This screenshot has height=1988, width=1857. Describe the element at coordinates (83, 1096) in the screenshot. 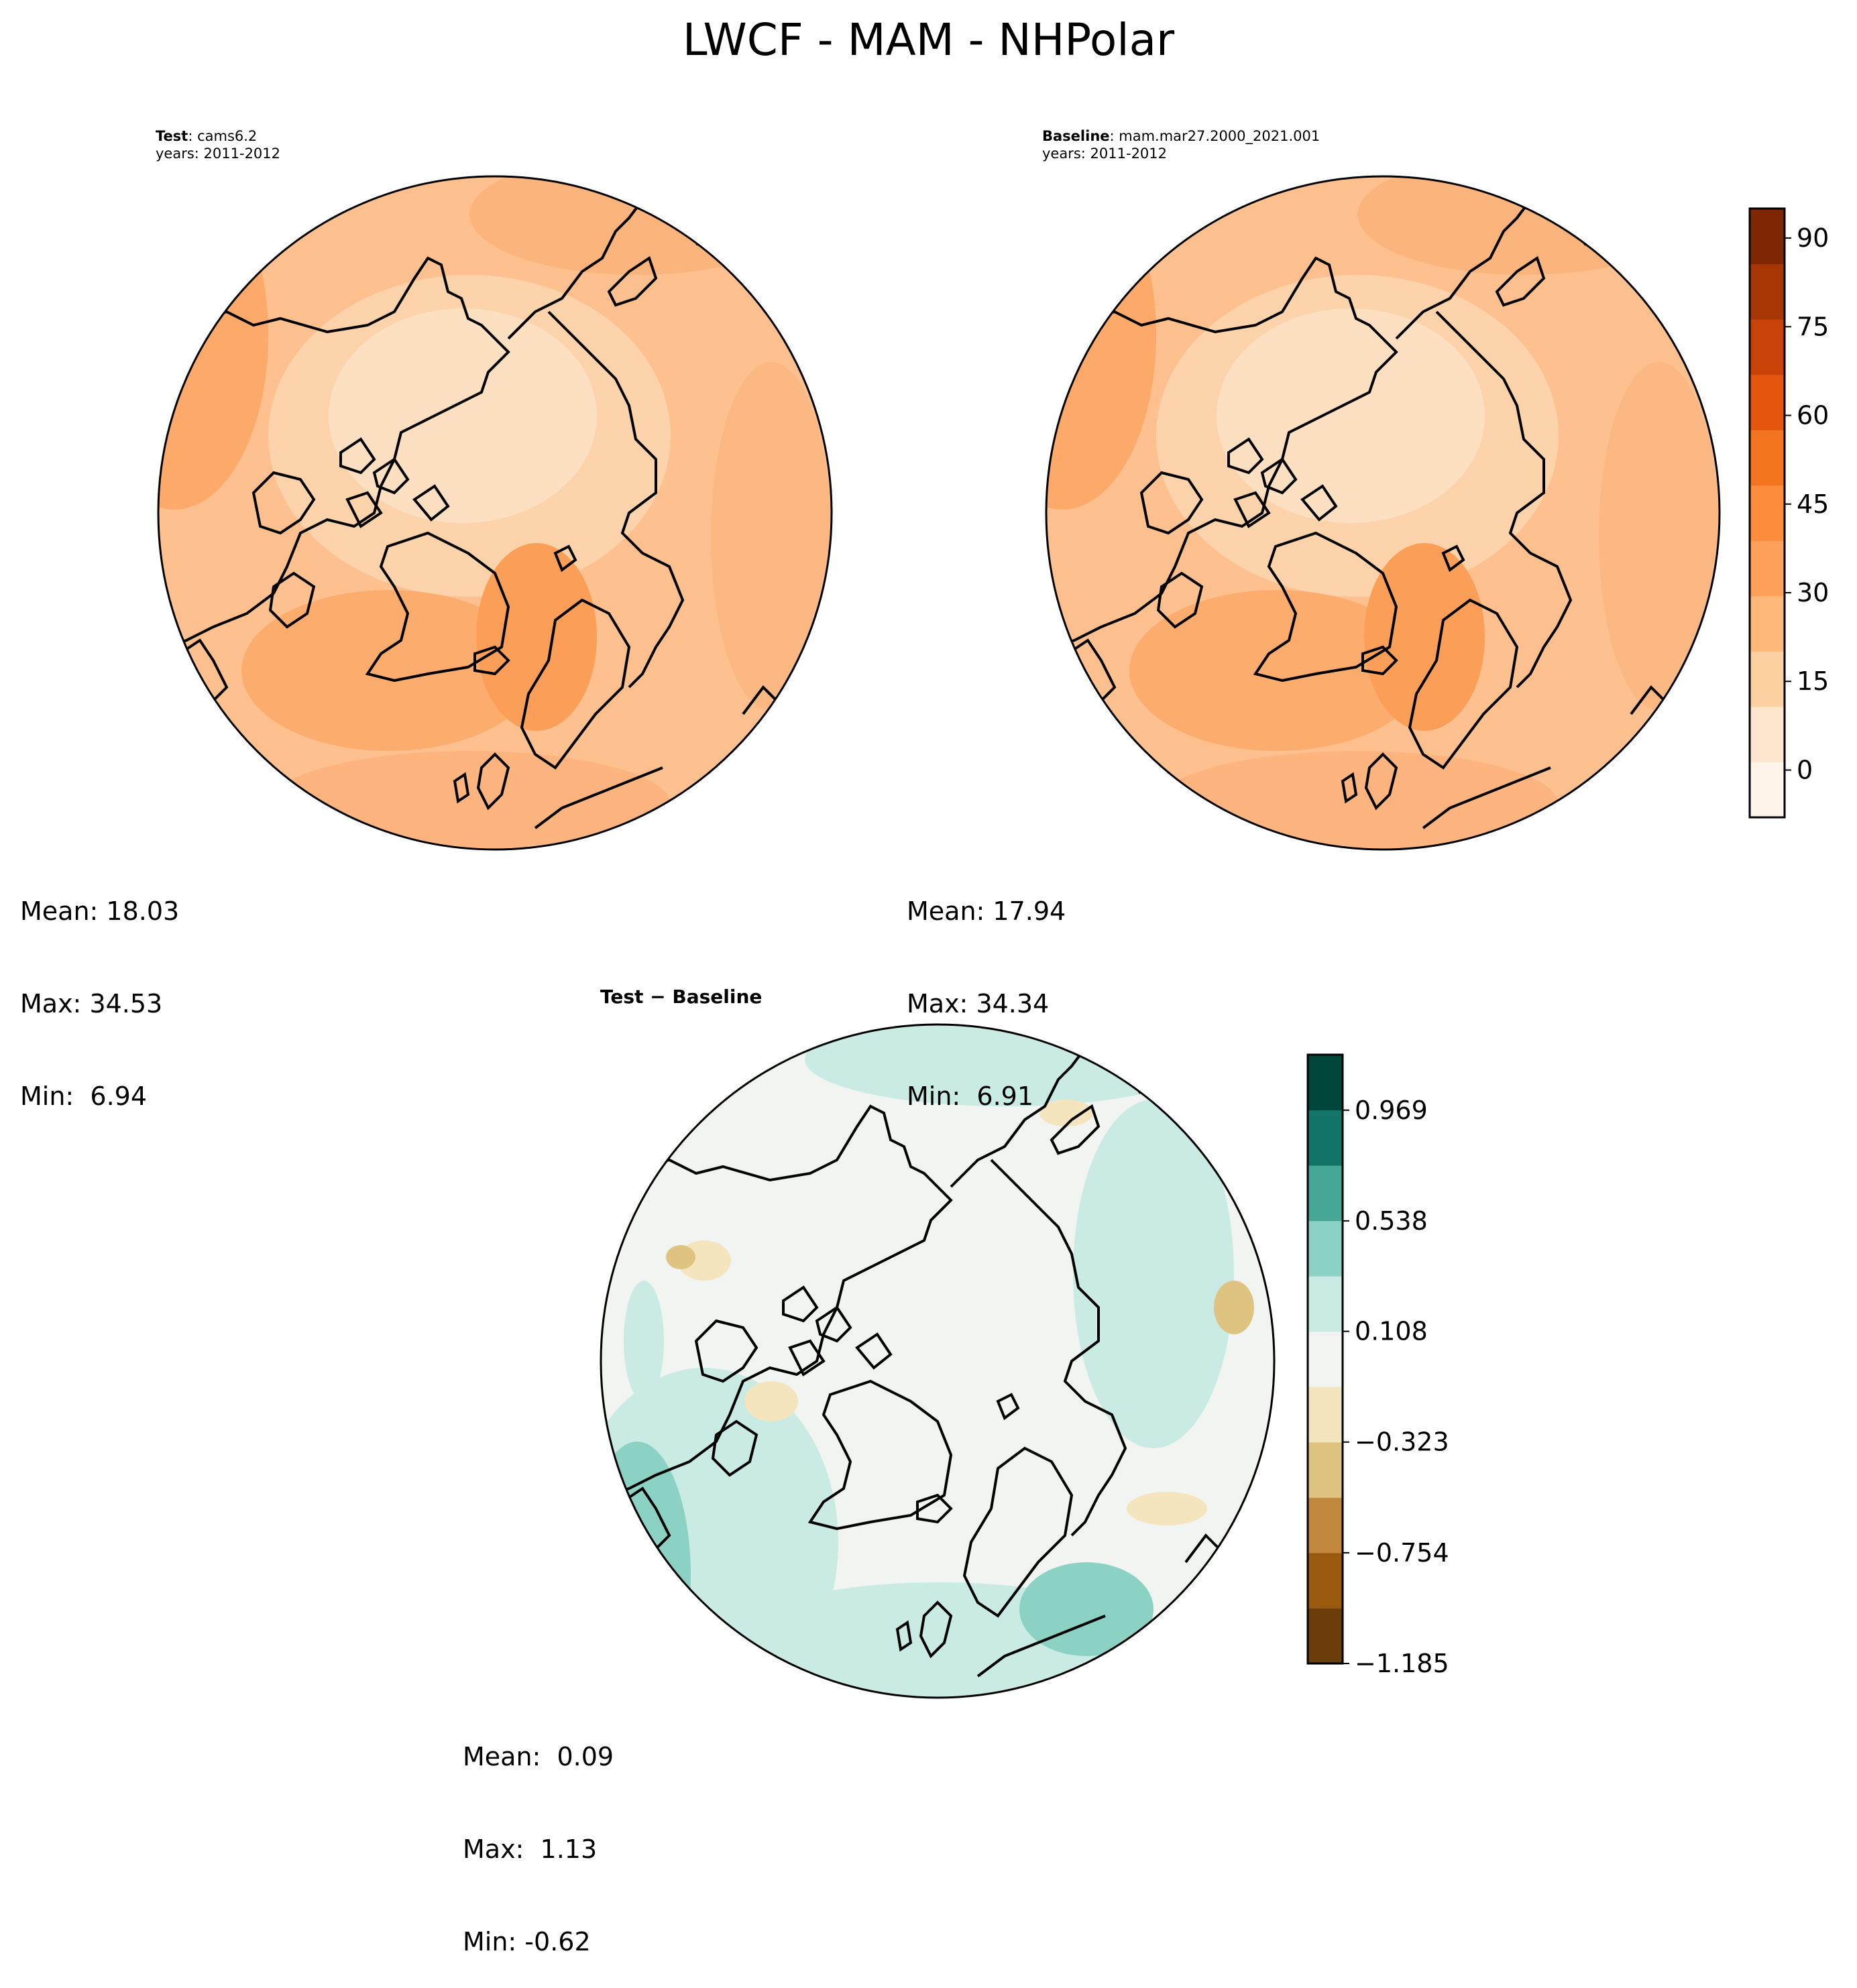

I see `test-min: Min: 6.94` at that location.